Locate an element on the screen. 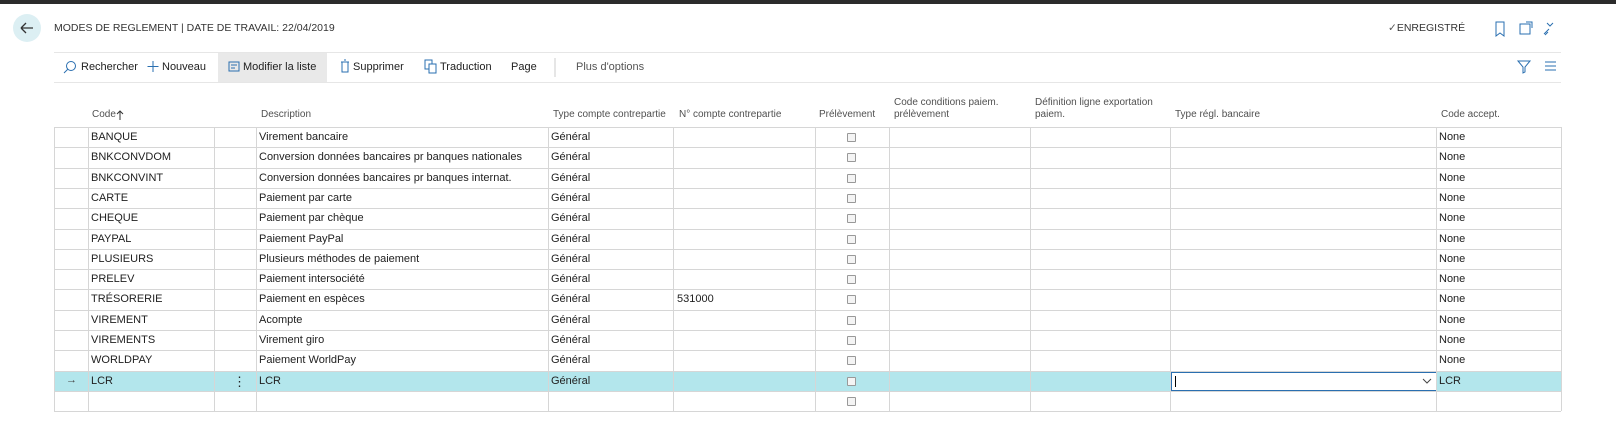  description-cell: Acompte is located at coordinates (281, 319).